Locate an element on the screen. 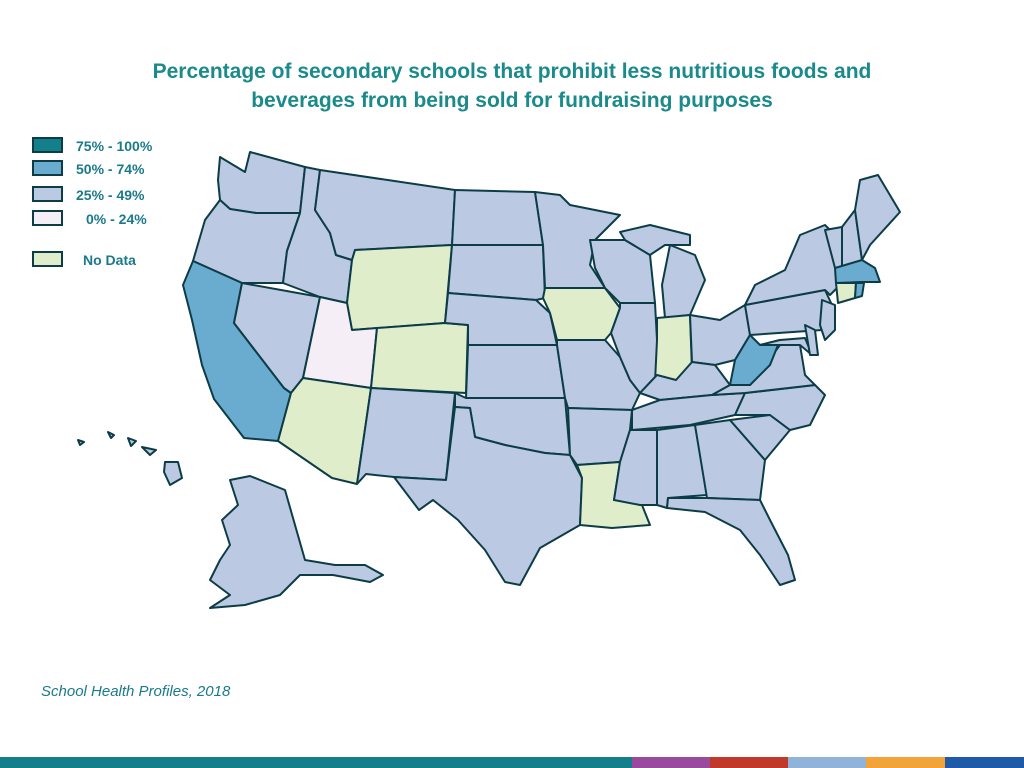  state-north-dakota is located at coordinates (497, 217).